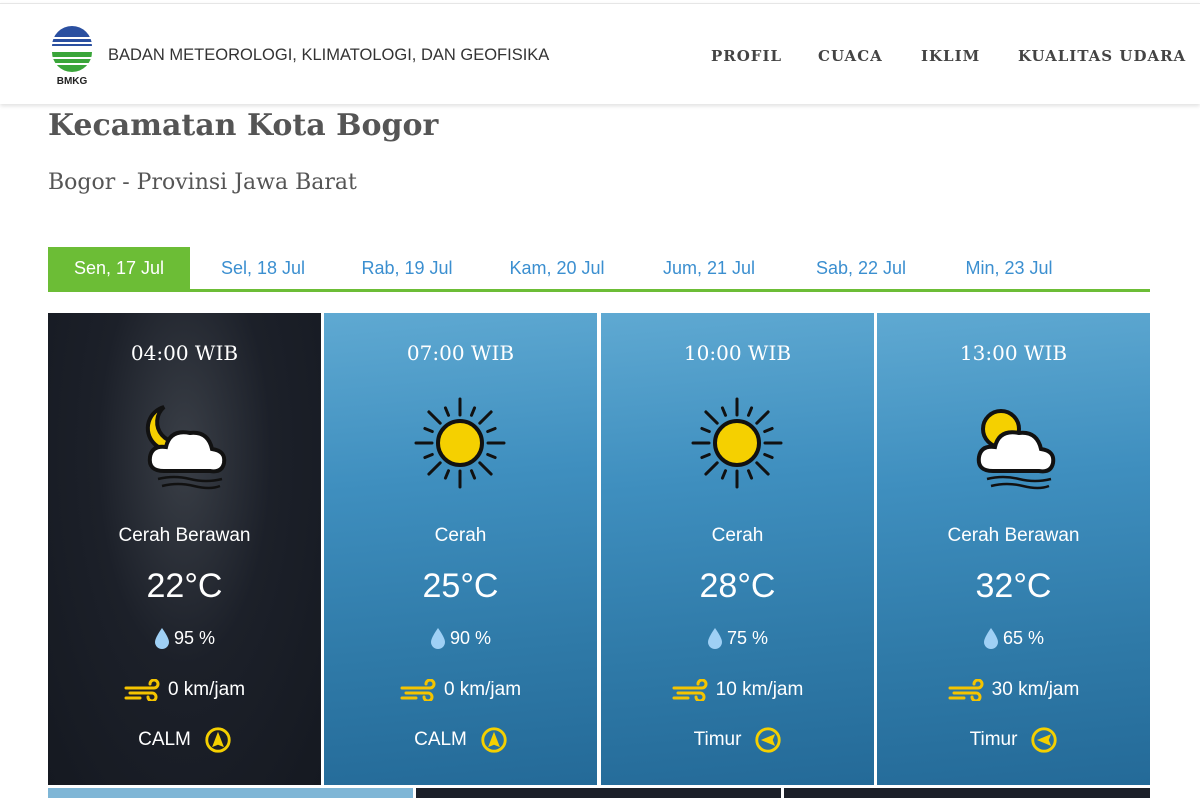 This screenshot has width=1200, height=798. Describe the element at coordinates (460, 353) in the screenshot. I see `forecast-time: 07:00 WIB` at that location.